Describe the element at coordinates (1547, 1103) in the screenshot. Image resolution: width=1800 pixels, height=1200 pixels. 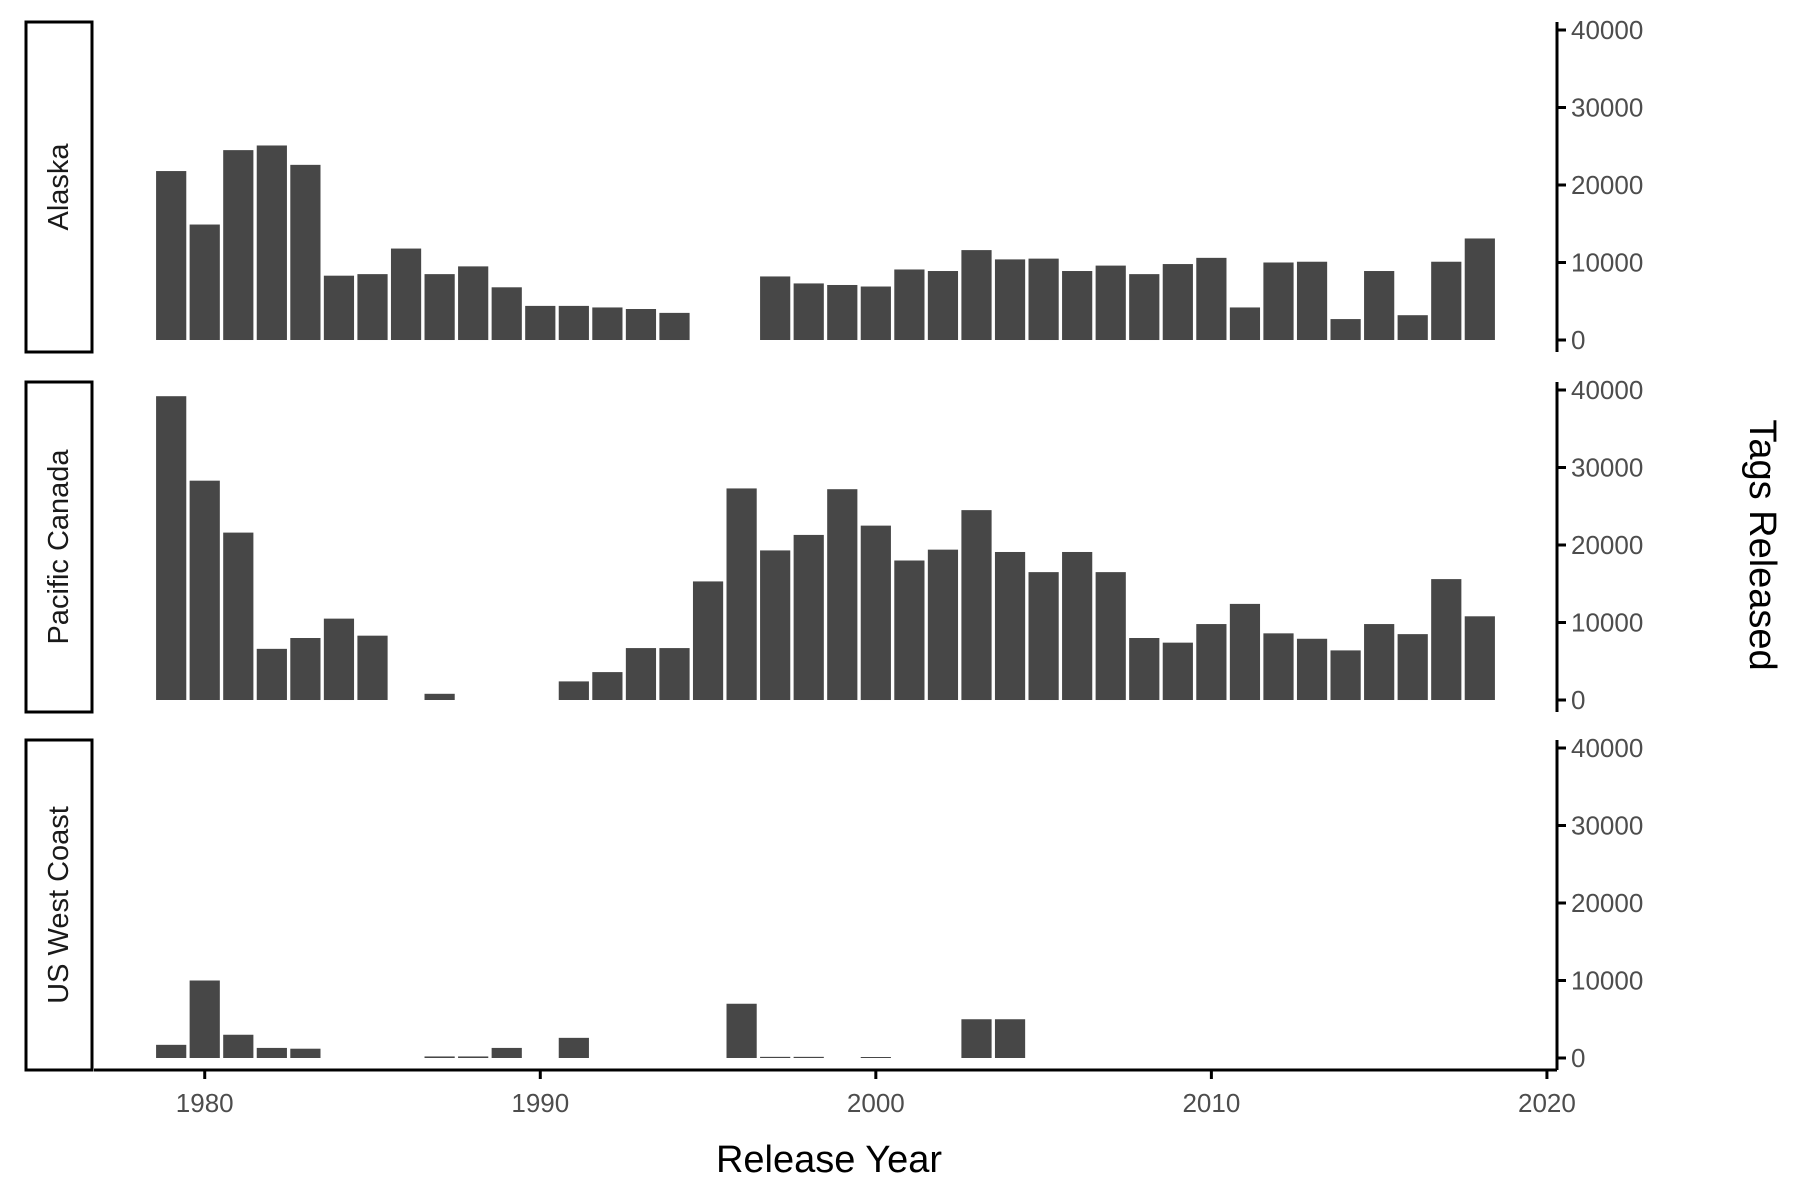
I see `x-tick-label: 2020` at that location.